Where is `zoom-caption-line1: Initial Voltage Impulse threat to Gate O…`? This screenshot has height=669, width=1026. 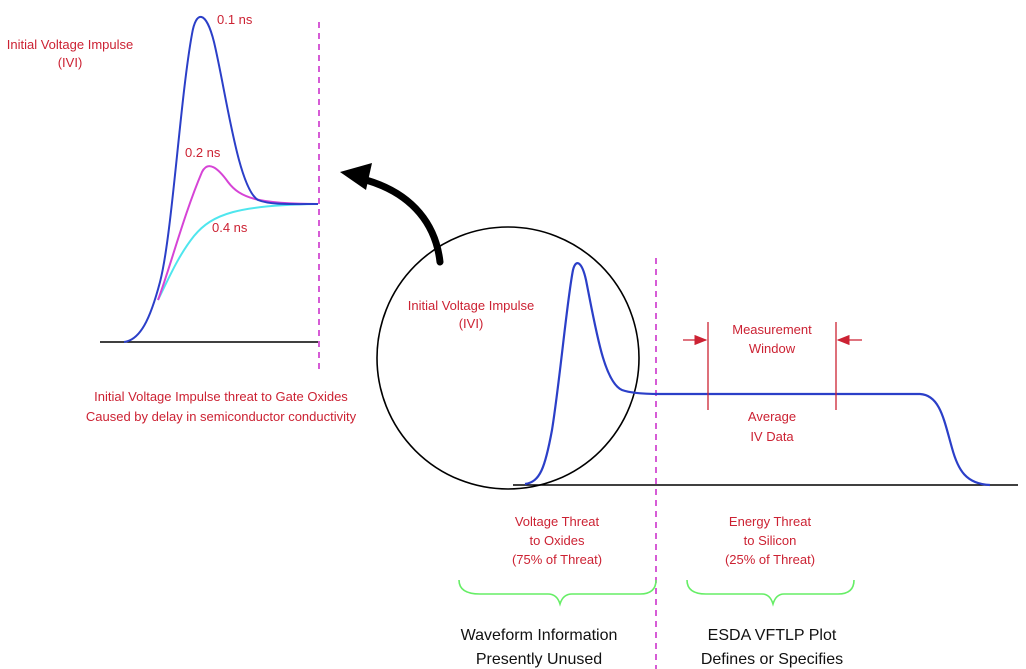 zoom-caption-line1: Initial Voltage Impulse threat to Gate O… is located at coordinates (221, 396).